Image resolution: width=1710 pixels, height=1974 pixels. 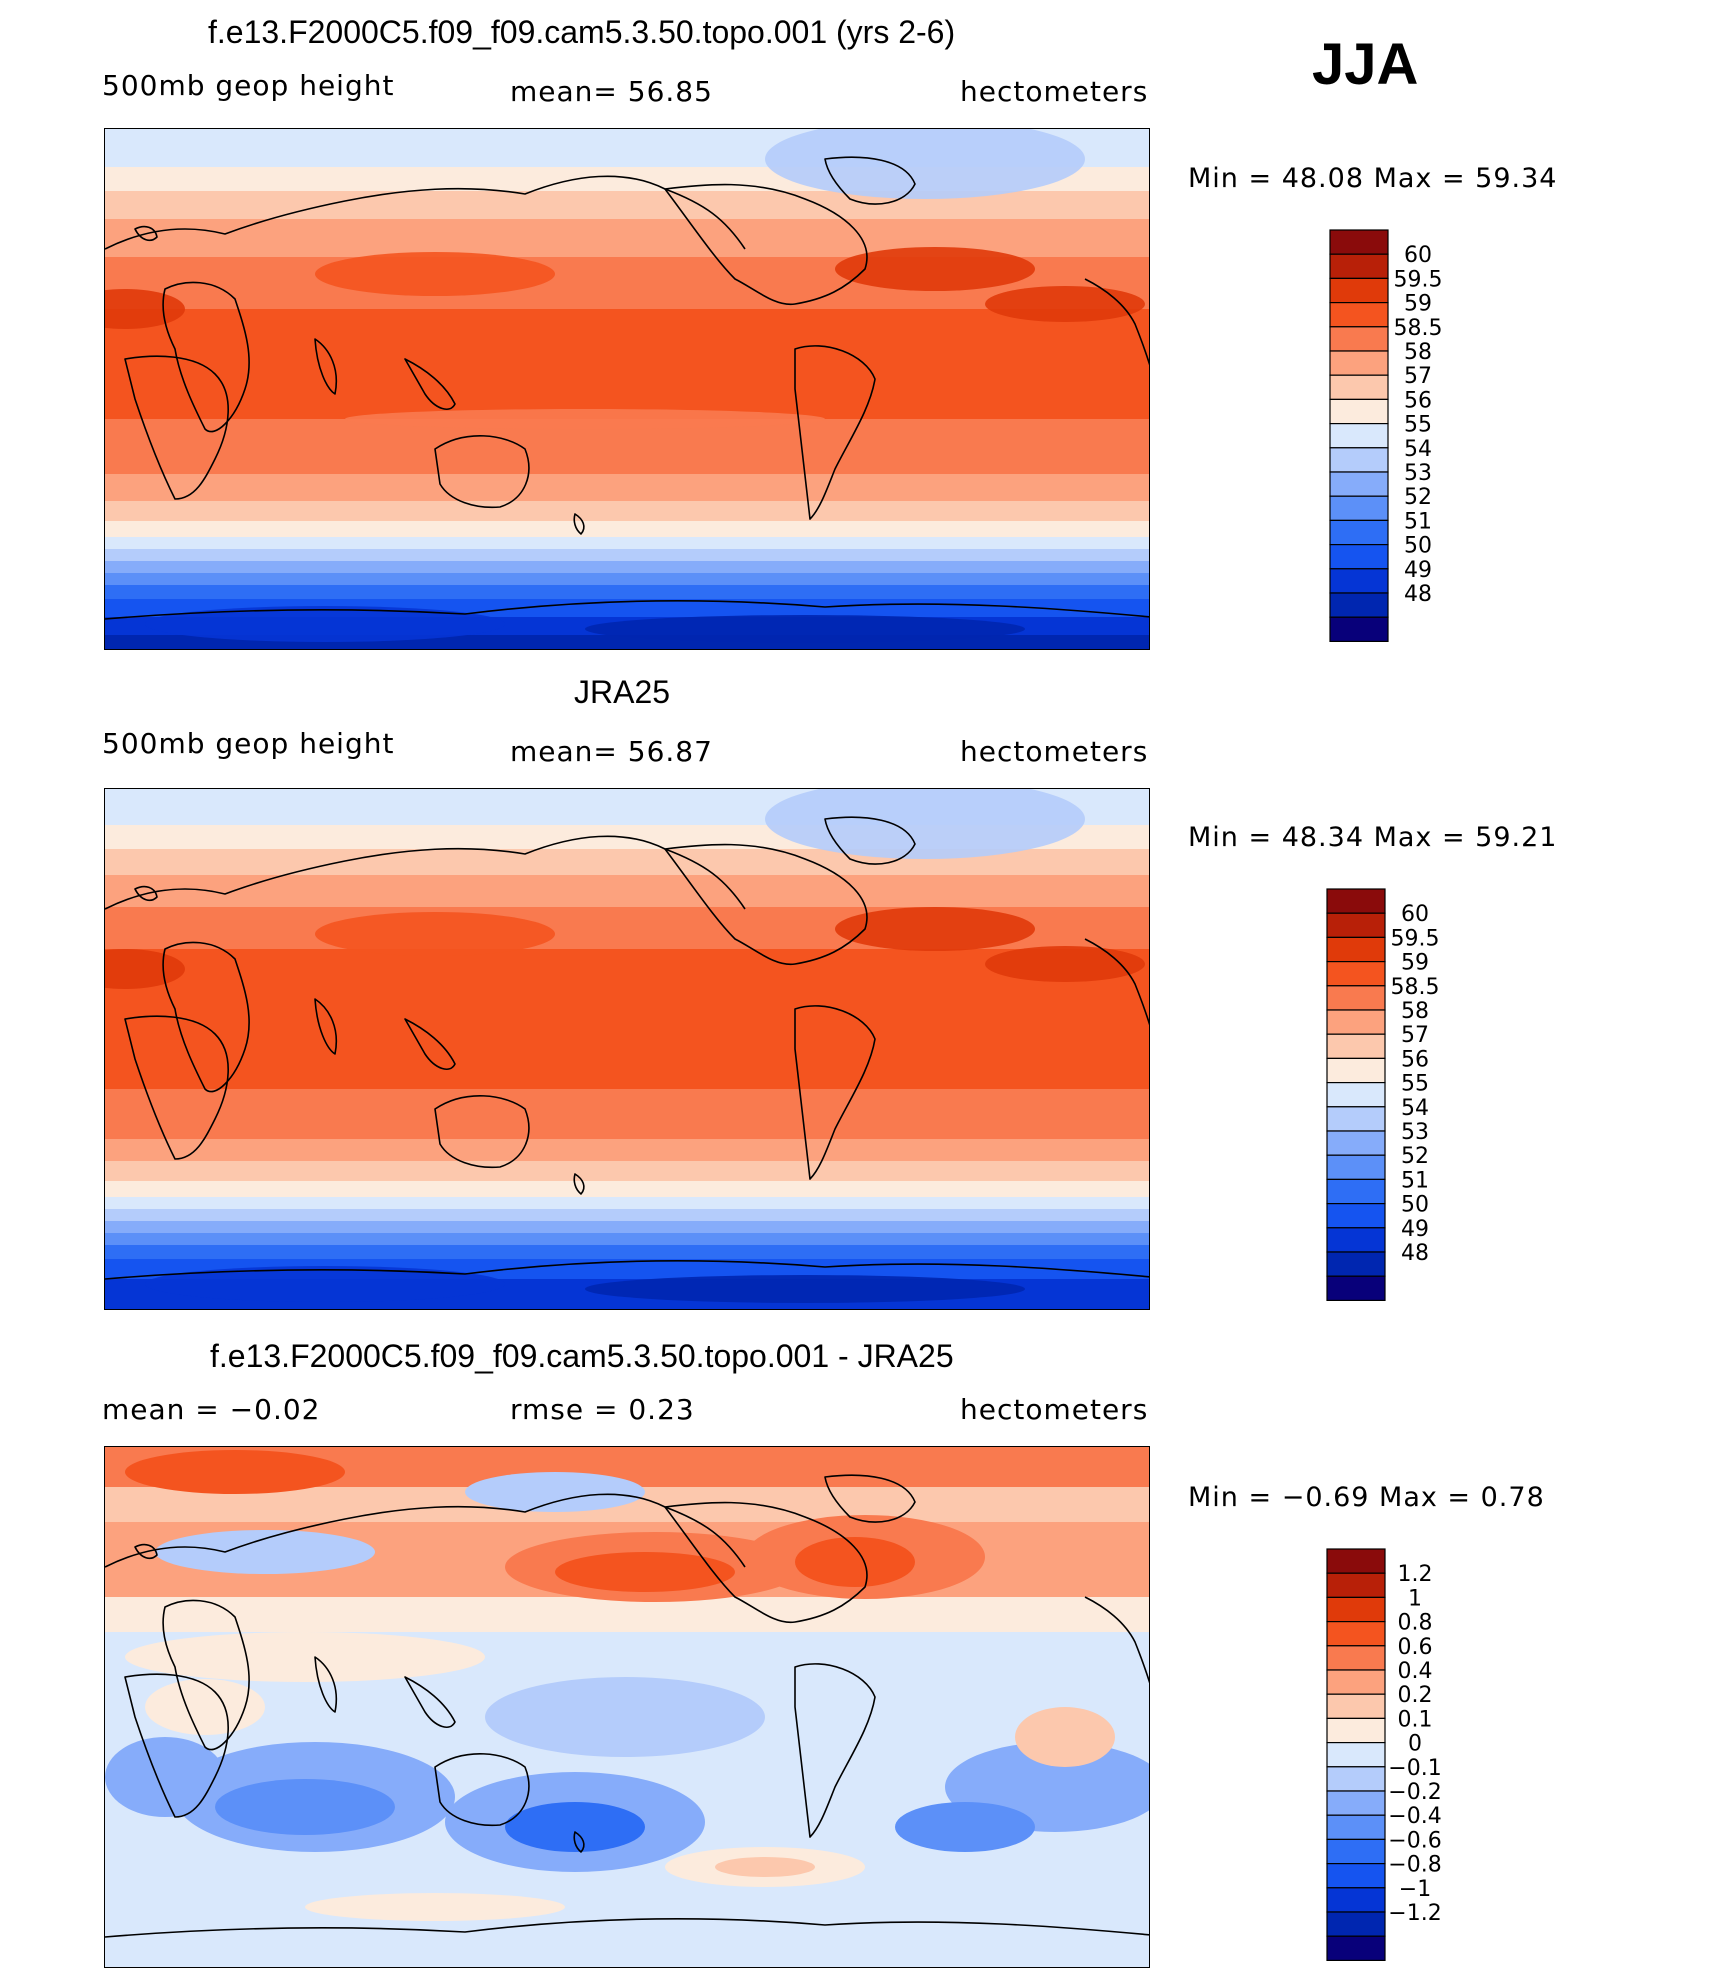 What do you see at coordinates (211, 1409) in the screenshot?
I see `panel-3-mean-label: mean = −0.02` at bounding box center [211, 1409].